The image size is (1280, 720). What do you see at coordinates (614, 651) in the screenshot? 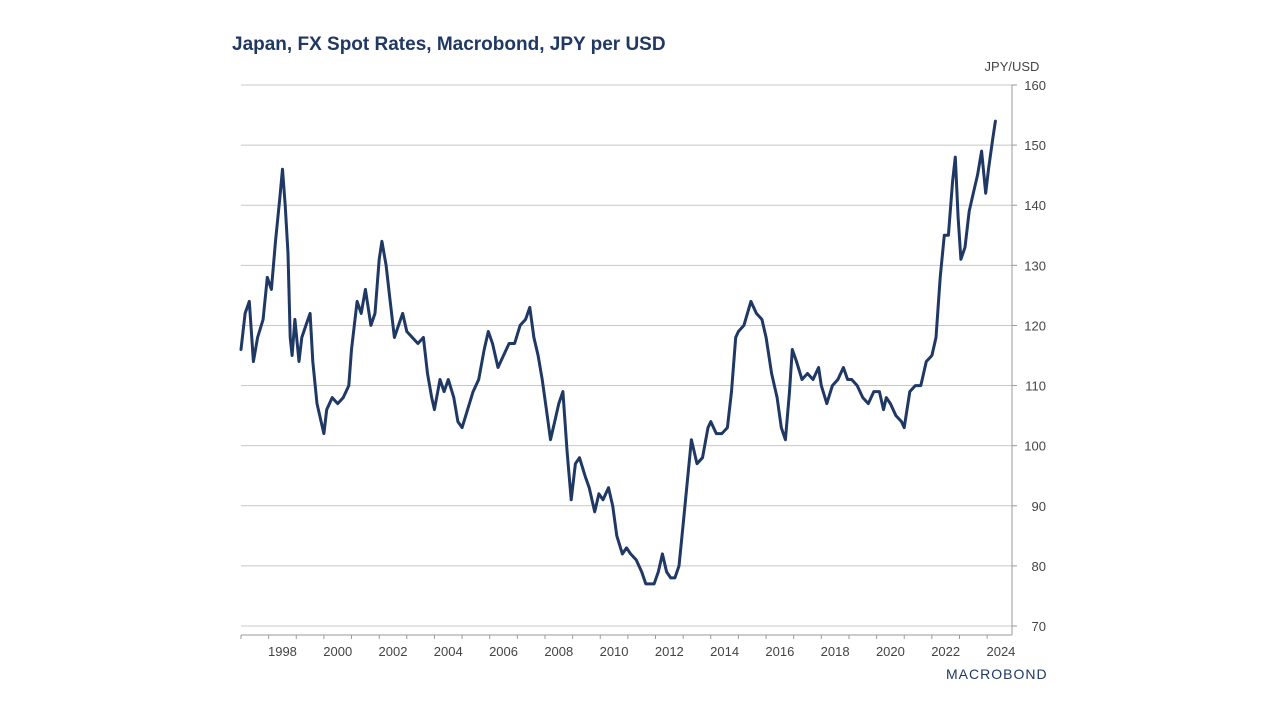
I see `x-tick-label-2010: 2010` at bounding box center [614, 651].